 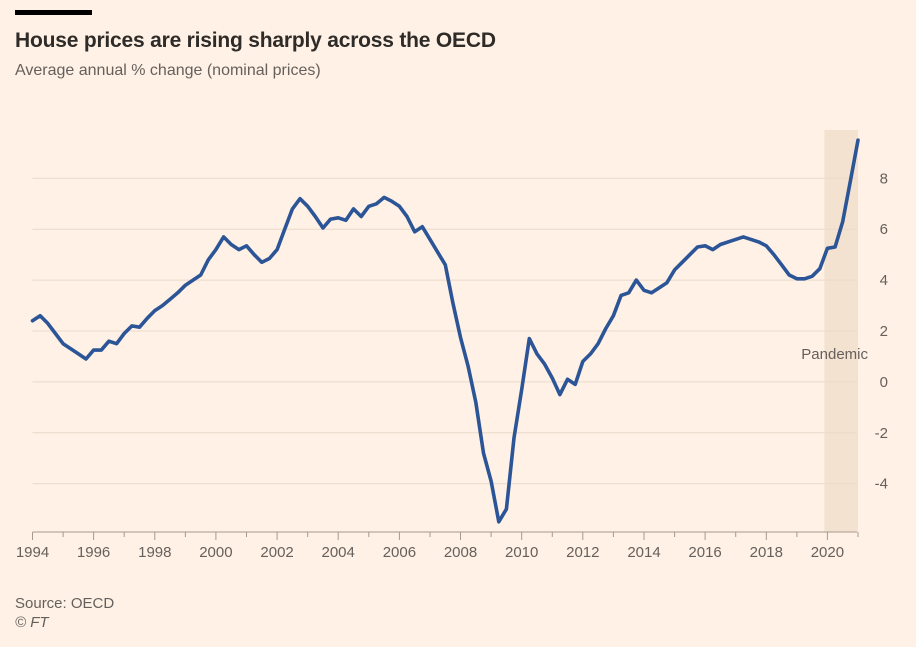 What do you see at coordinates (766, 552) in the screenshot?
I see `svg-text: 2018` at bounding box center [766, 552].